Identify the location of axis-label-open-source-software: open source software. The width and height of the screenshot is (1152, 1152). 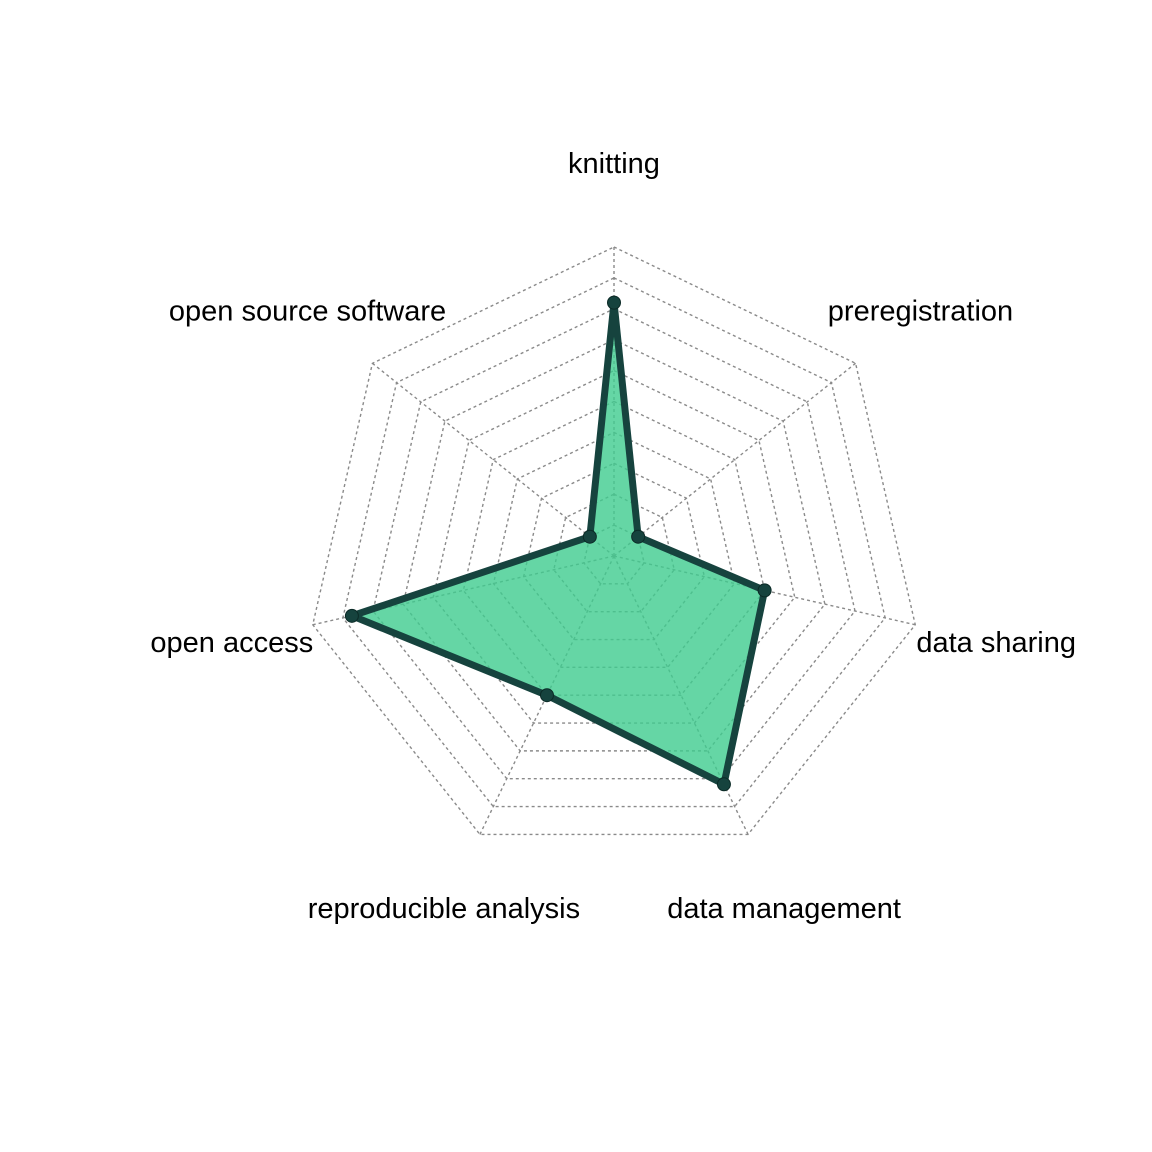
(307, 312).